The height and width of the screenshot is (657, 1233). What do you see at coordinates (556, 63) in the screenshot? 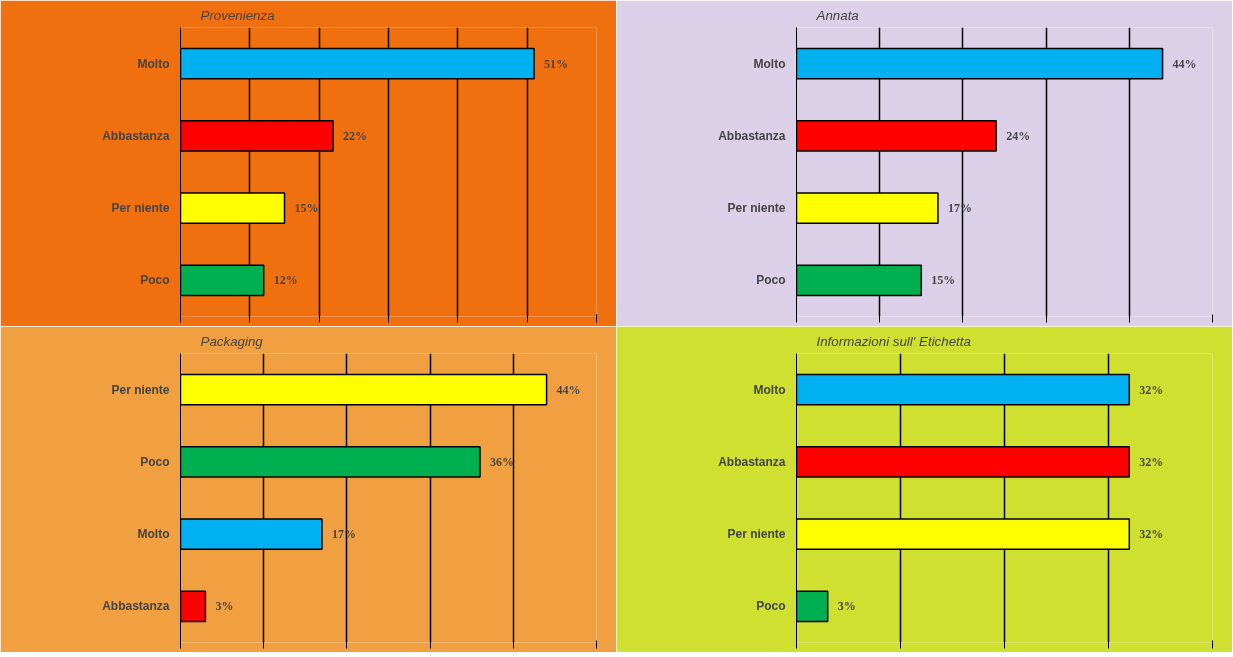
I see `data-label: 51%` at bounding box center [556, 63].